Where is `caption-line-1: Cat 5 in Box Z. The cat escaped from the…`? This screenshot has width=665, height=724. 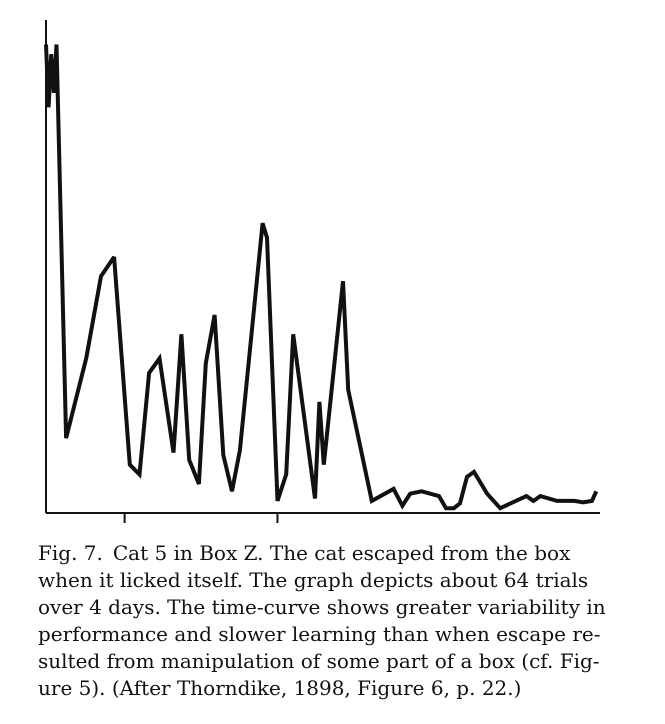 caption-line-1: Cat 5 in Box Z. The cat escaped from the… is located at coordinates (341, 553).